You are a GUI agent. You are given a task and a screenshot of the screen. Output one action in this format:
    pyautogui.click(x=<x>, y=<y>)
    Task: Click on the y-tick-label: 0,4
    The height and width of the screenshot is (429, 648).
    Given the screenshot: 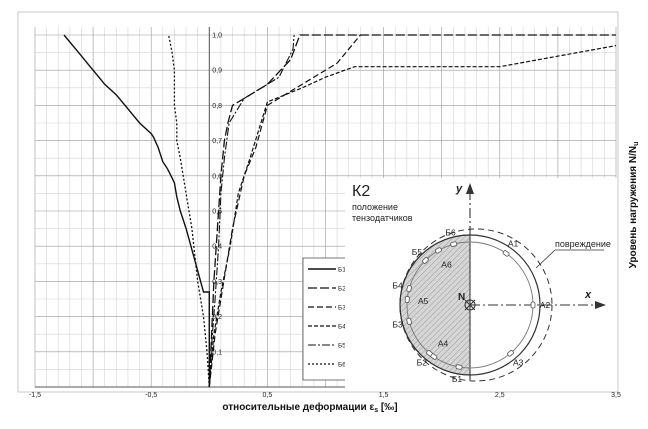 What is the action you would take?
    pyautogui.click(x=217, y=247)
    